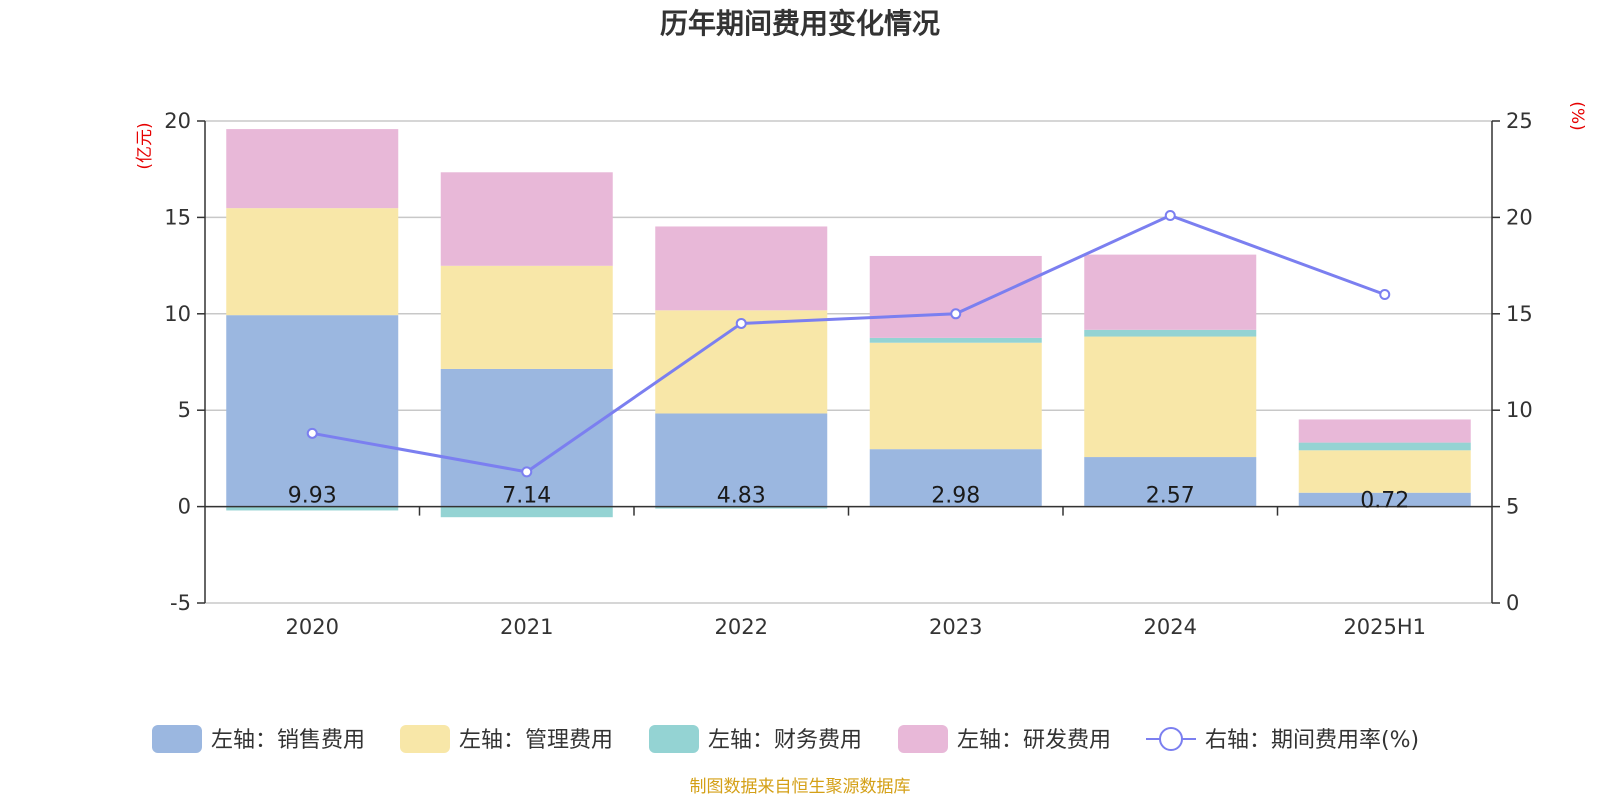  Describe the element at coordinates (1512, 603) in the screenshot. I see `right-tick-label: 0` at that location.